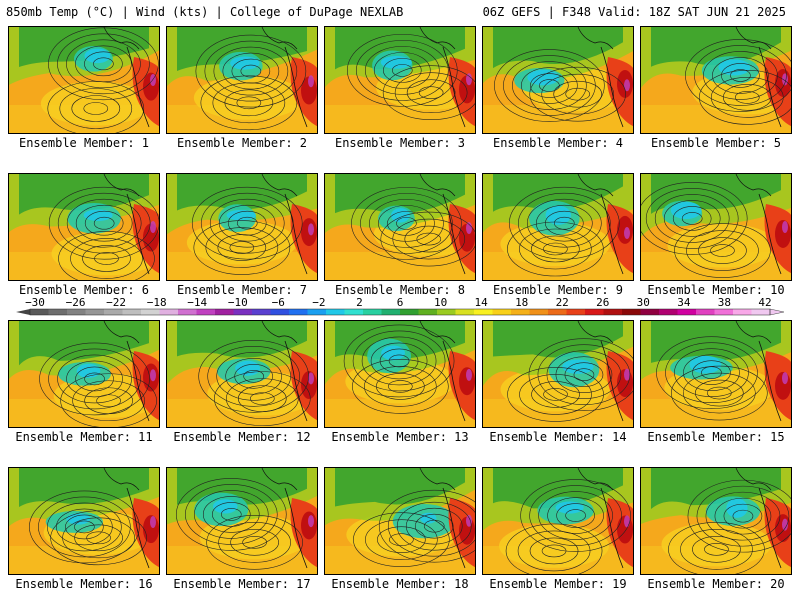 This screenshot has width=800, height=600. Describe the element at coordinates (440, 302) in the screenshot. I see `colorbar-tick-label: 10` at that location.